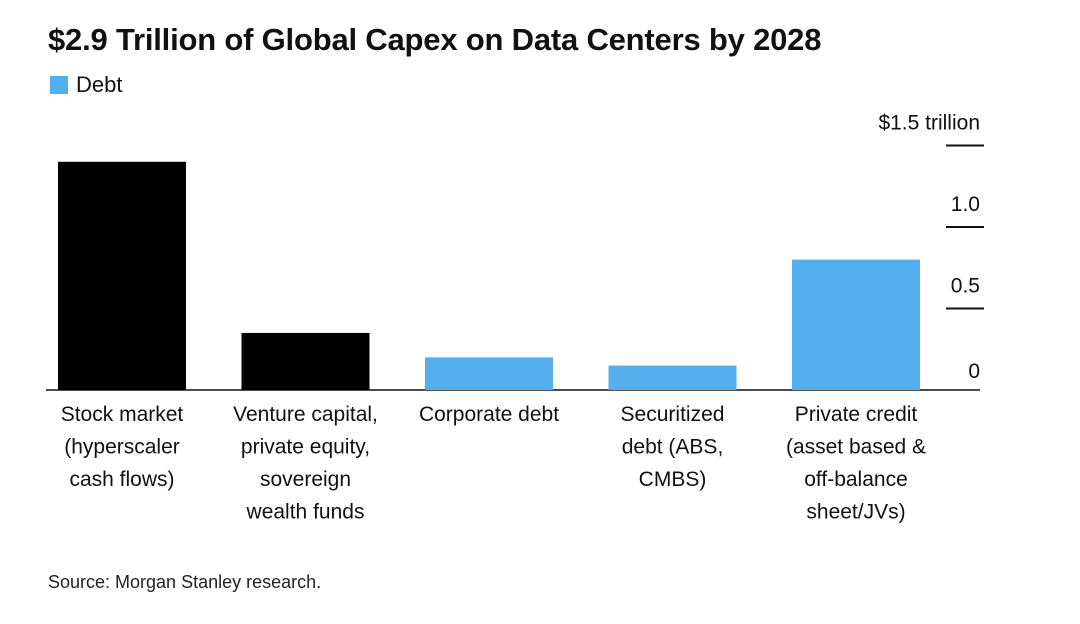  Describe the element at coordinates (99, 84) in the screenshot. I see `legend-label-debt: Debt` at that location.